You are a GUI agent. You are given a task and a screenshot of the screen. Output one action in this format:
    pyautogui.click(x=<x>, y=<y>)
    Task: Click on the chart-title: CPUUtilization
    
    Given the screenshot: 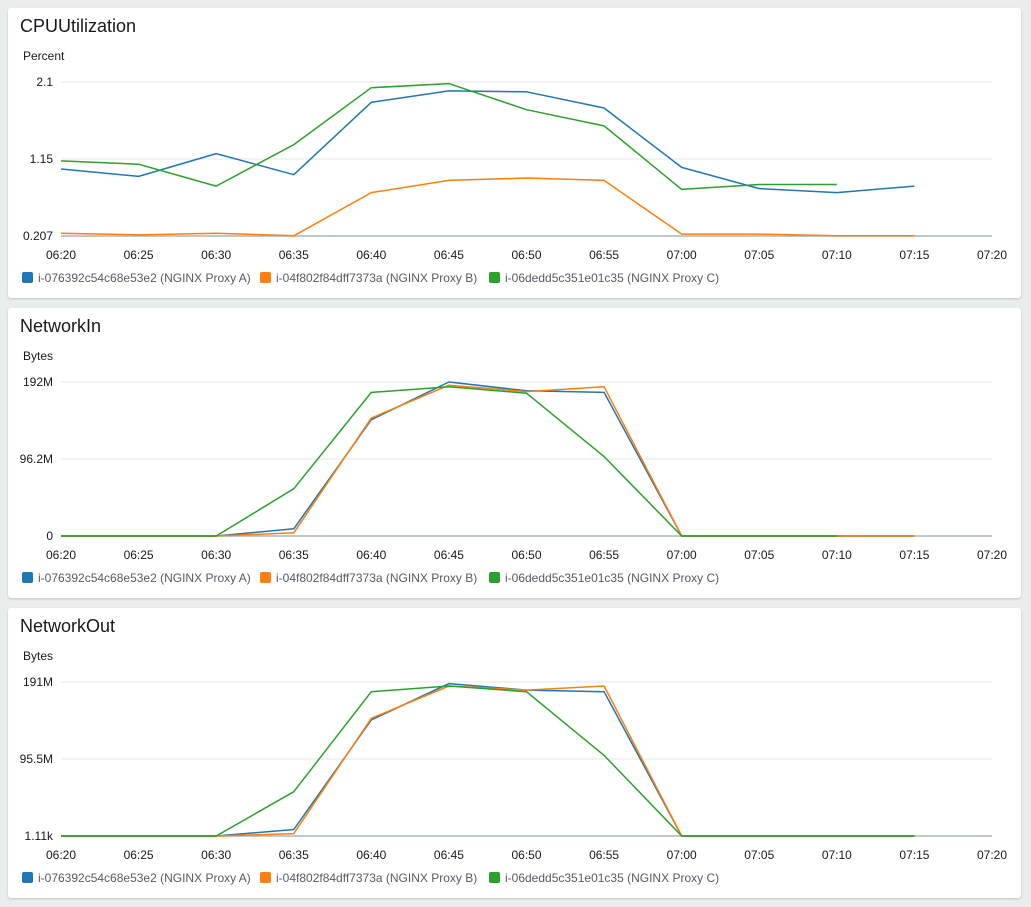 What is the action you would take?
    pyautogui.click(x=78, y=26)
    